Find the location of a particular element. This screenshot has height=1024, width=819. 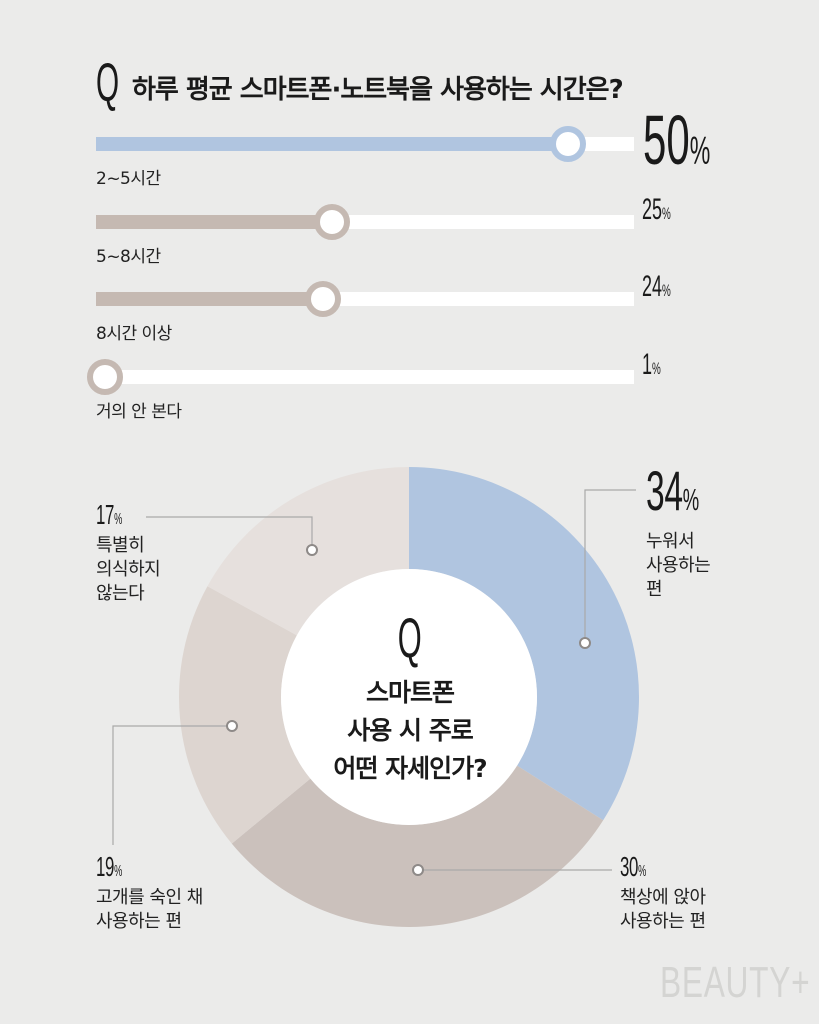

bar-value-label: 25% is located at coordinates (656, 209).